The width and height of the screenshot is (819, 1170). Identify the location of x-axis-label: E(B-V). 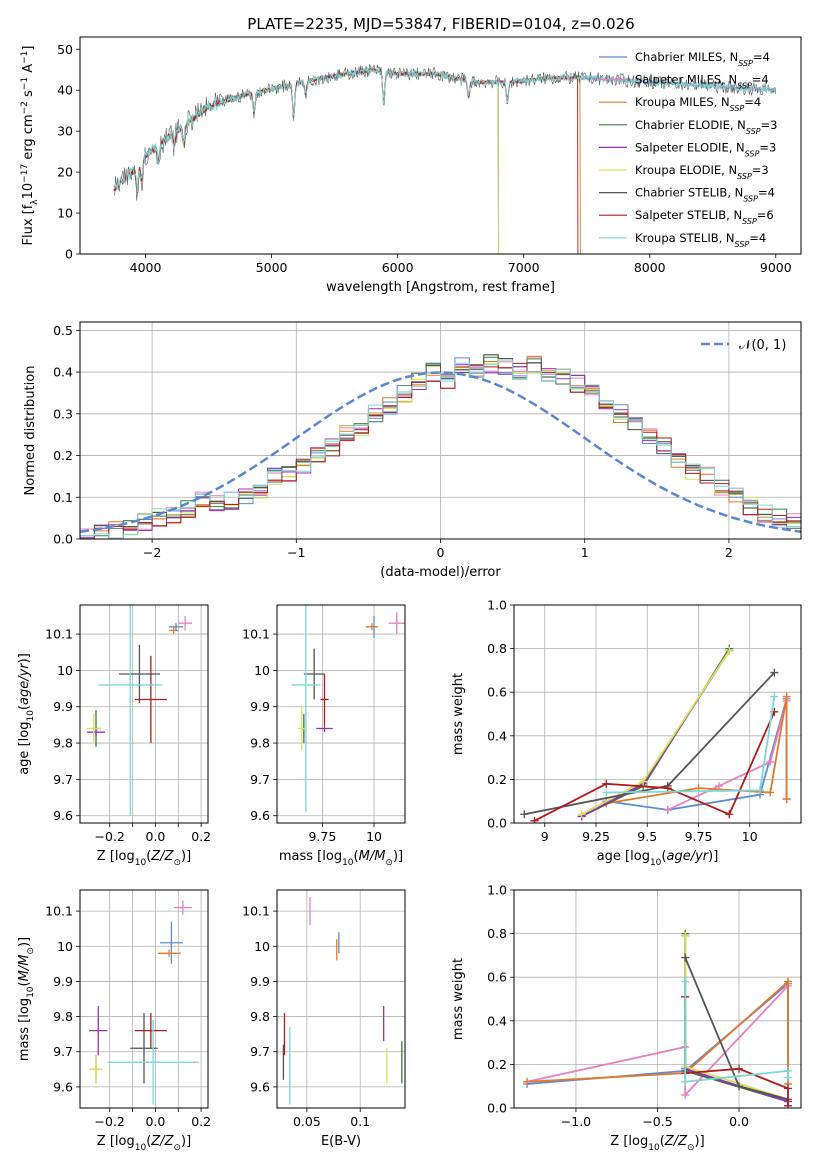
(341, 1141).